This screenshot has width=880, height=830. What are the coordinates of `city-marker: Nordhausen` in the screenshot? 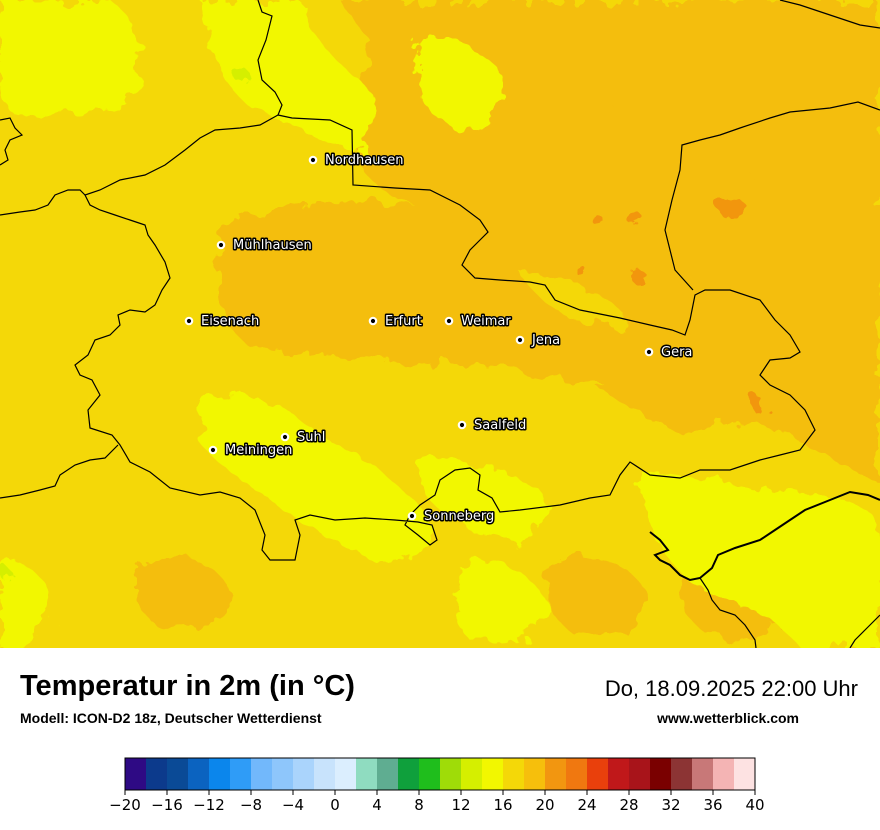 It's located at (356, 161).